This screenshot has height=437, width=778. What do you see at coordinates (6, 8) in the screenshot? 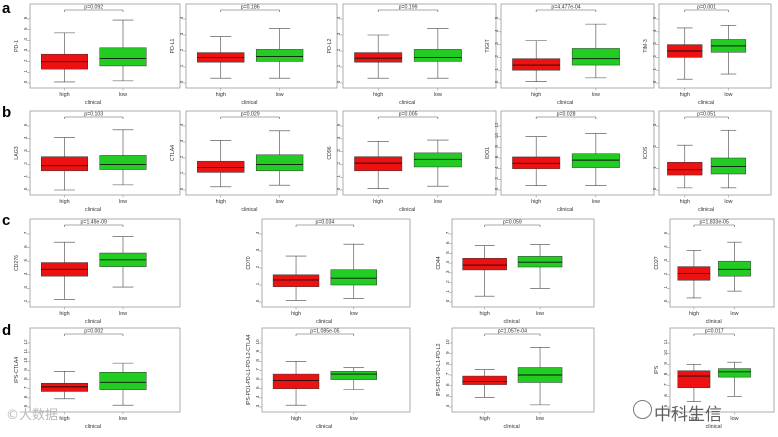
I see `panel-letter-a: a` at bounding box center [6, 8].